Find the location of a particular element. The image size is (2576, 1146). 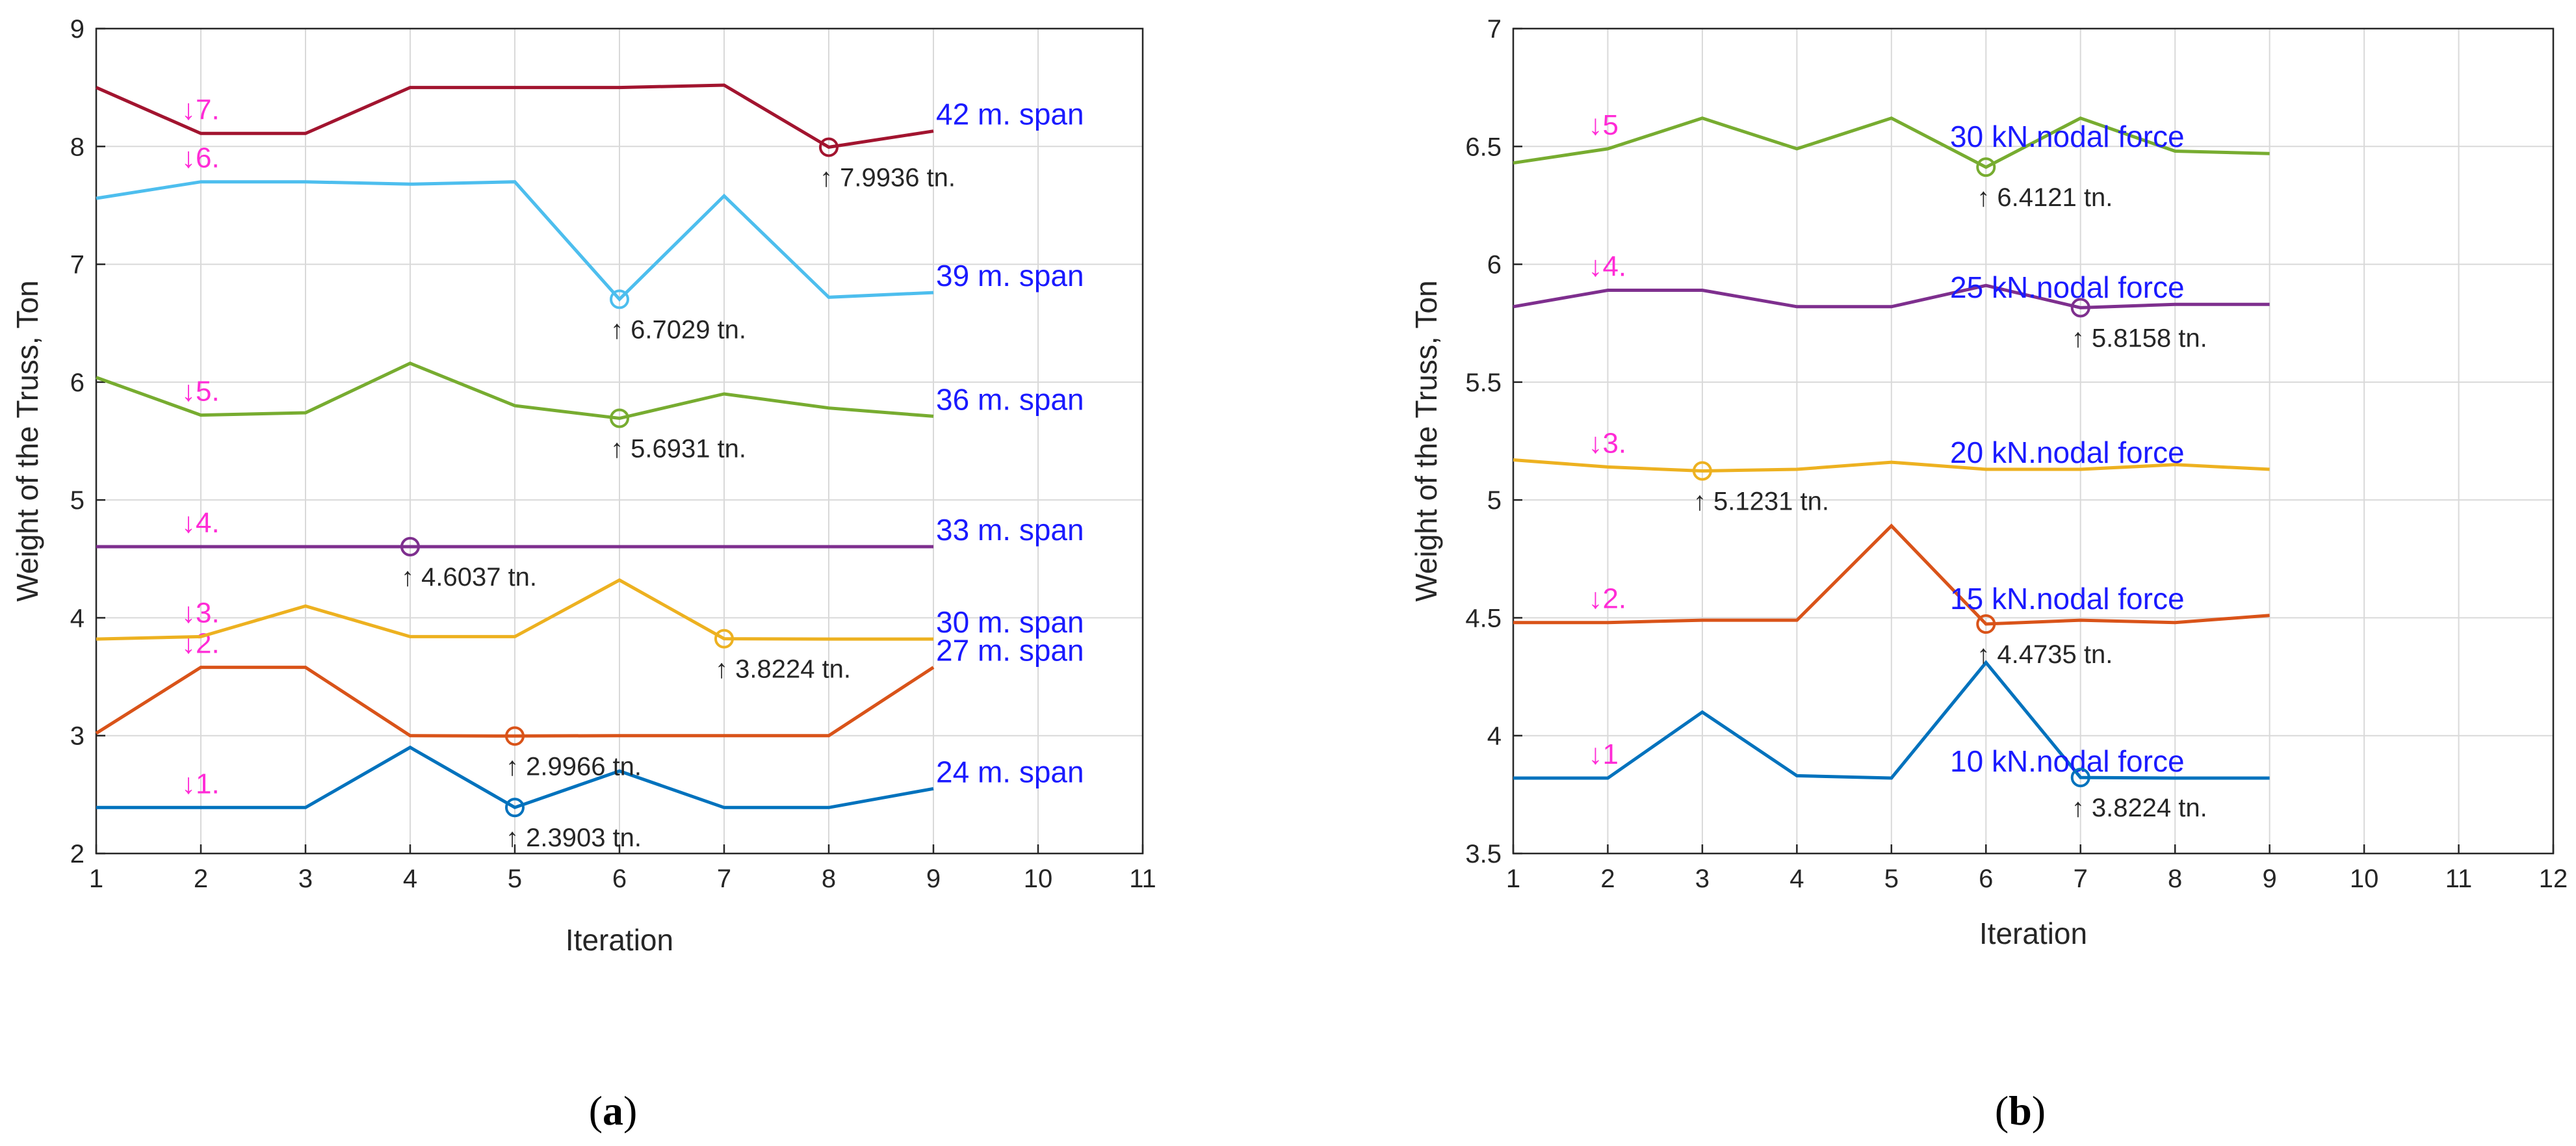

series-min-annotation: ↑ 6.7029 tn. is located at coordinates (678, 329).